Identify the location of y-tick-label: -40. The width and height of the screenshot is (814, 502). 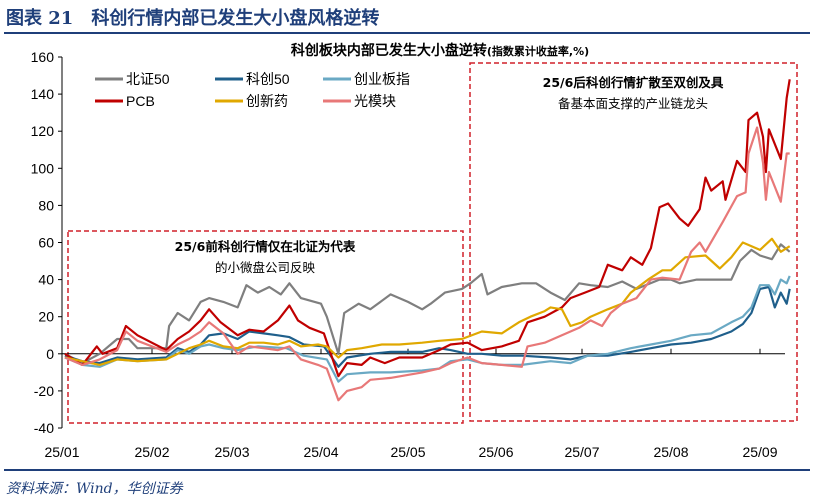
(44, 428).